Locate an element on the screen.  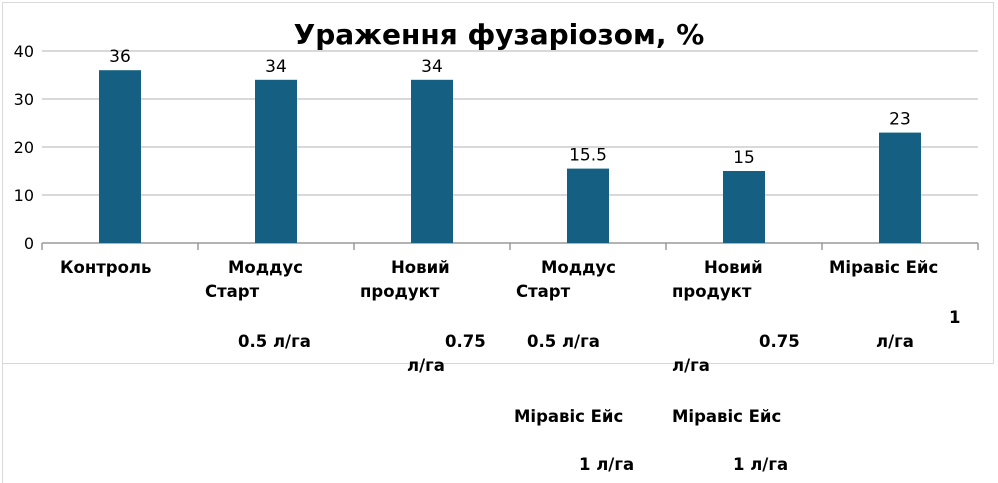
data-label: 15.5 is located at coordinates (588, 156).